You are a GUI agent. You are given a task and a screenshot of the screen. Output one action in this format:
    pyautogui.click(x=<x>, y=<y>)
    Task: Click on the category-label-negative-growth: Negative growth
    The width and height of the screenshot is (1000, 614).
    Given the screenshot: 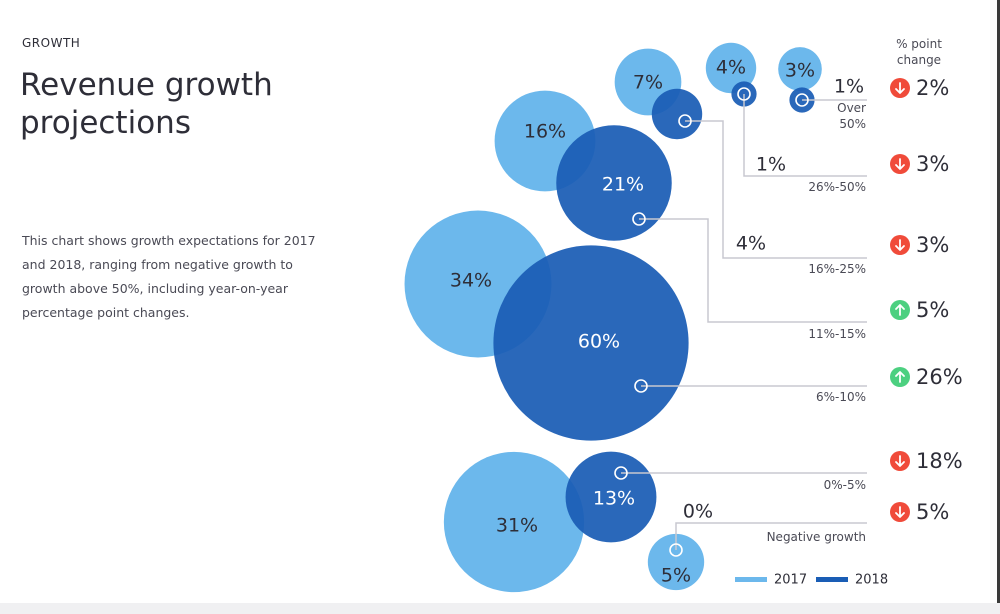 What is the action you would take?
    pyautogui.click(x=816, y=537)
    